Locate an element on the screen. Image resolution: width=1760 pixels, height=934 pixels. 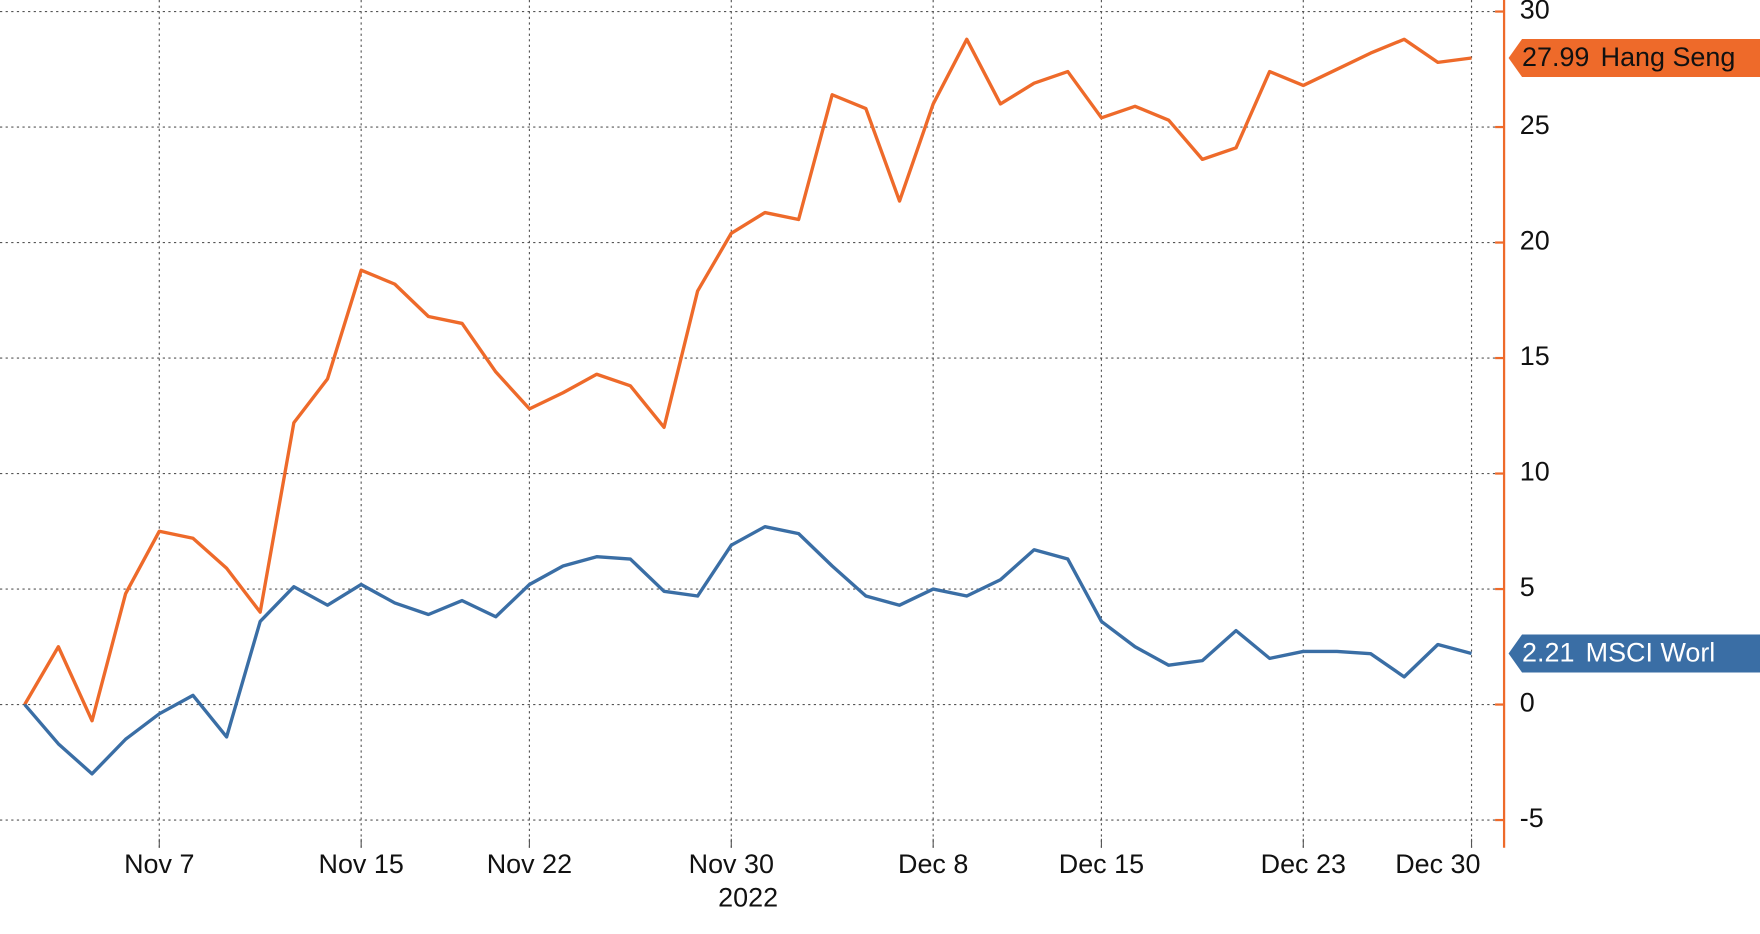
y-tick-label: 30 is located at coordinates (1535, 12).